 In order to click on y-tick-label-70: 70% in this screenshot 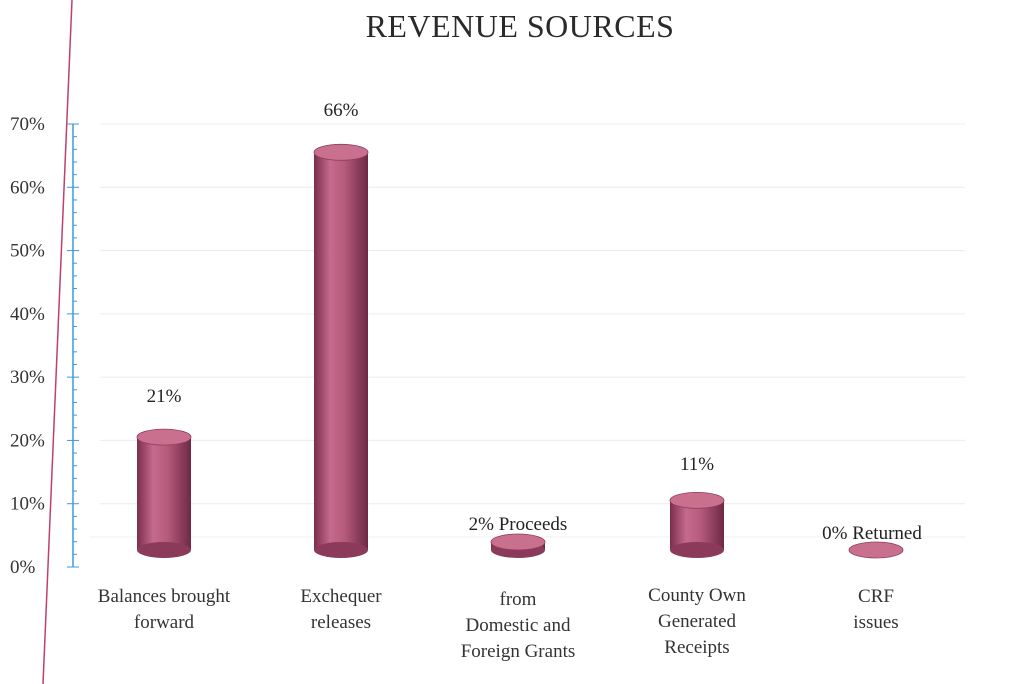, I will do `click(27, 124)`.